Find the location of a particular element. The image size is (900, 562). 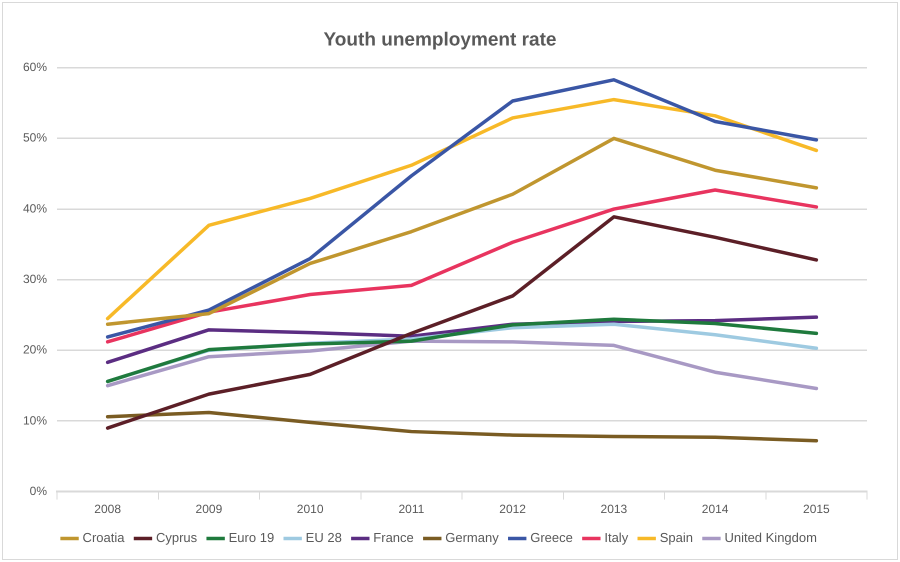

legend-label: Greece is located at coordinates (551, 538).